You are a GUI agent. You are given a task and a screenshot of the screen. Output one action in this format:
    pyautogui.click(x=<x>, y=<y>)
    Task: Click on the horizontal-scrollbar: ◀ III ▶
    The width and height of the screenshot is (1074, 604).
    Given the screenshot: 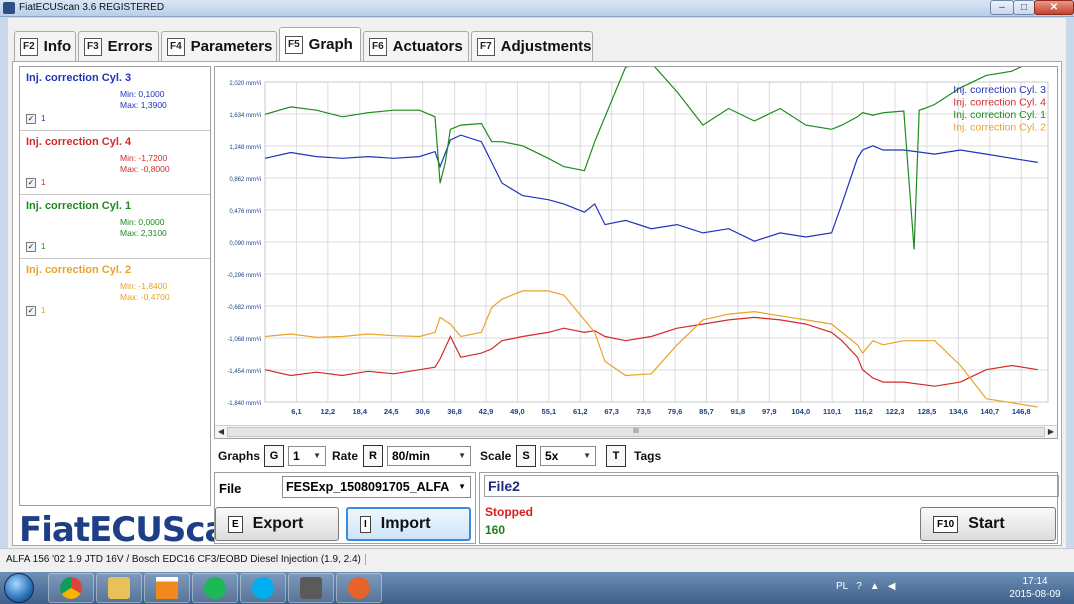 What is the action you would take?
    pyautogui.click(x=636, y=431)
    